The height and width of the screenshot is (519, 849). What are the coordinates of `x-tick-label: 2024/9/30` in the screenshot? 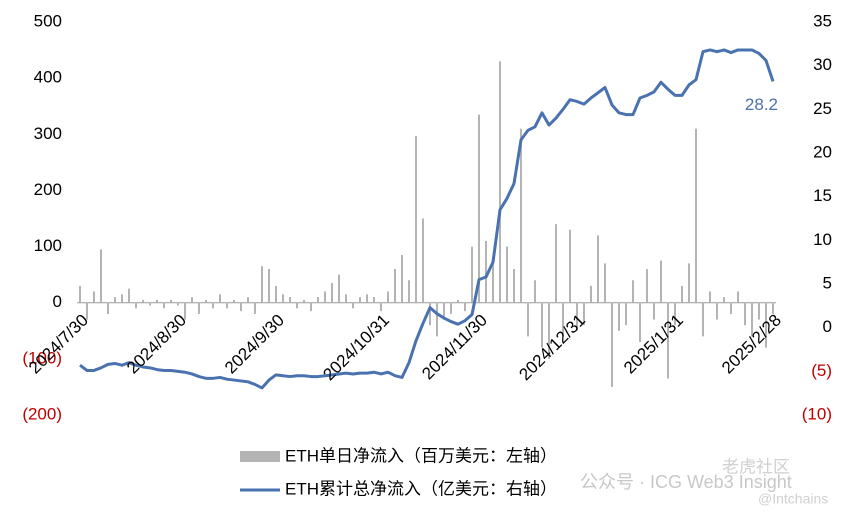 It's located at (254, 344).